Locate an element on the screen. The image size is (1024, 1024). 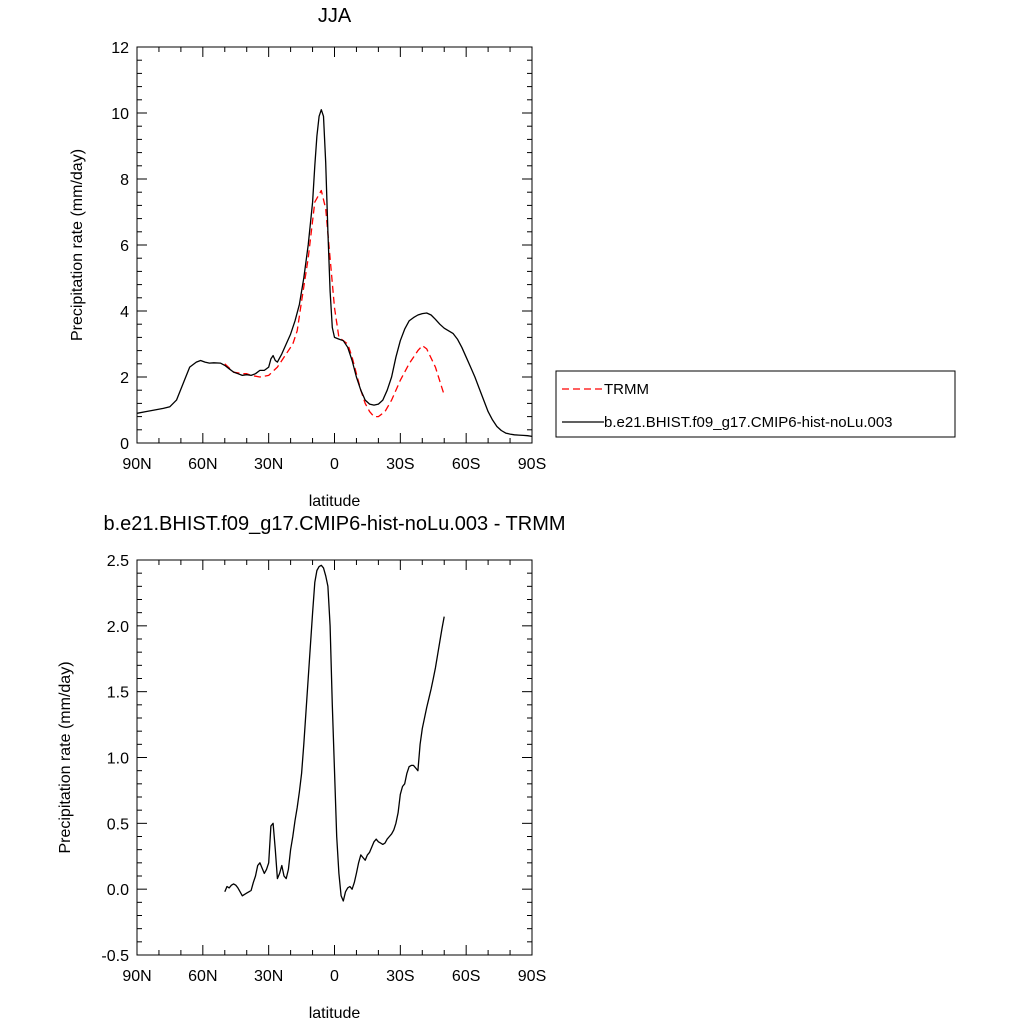
y-tick-label: 0.5 is located at coordinates (118, 824).